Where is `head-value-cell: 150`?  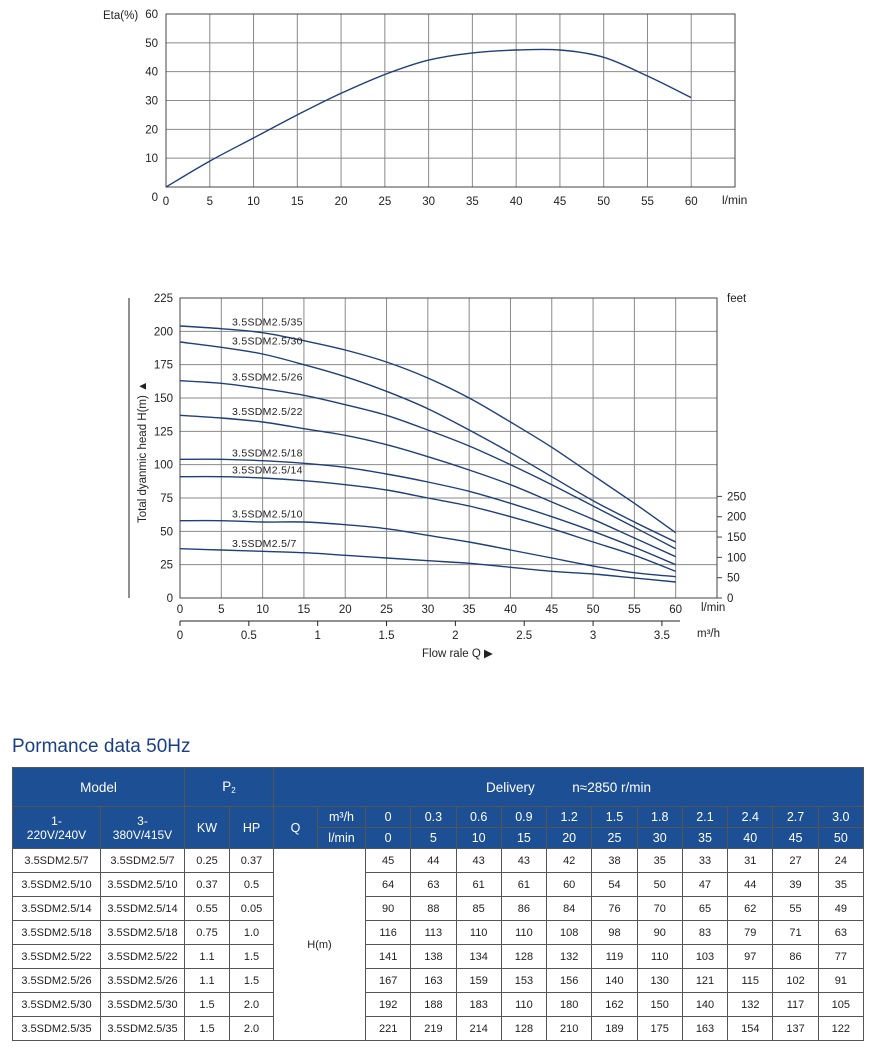 head-value-cell: 150 is located at coordinates (659, 1004).